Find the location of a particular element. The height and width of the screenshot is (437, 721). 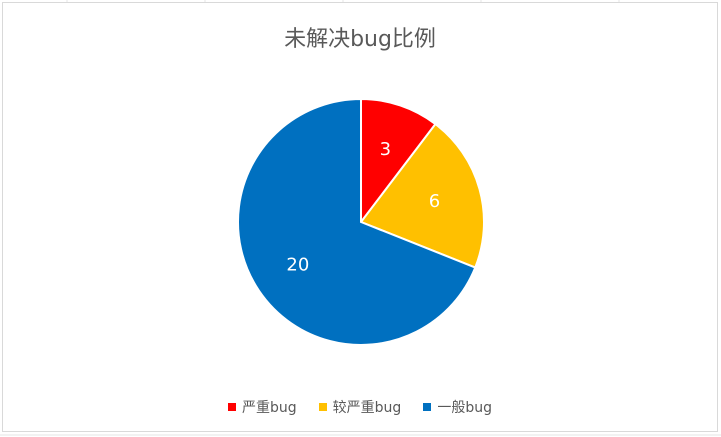

legend-label-moderate: 较严重bug is located at coordinates (367, 408).